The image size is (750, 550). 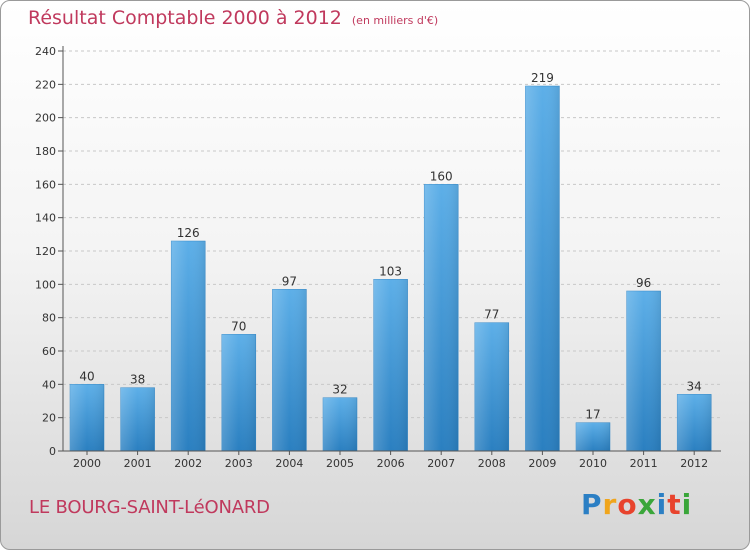 I want to click on y-tick-label: 20, so click(x=49, y=418).